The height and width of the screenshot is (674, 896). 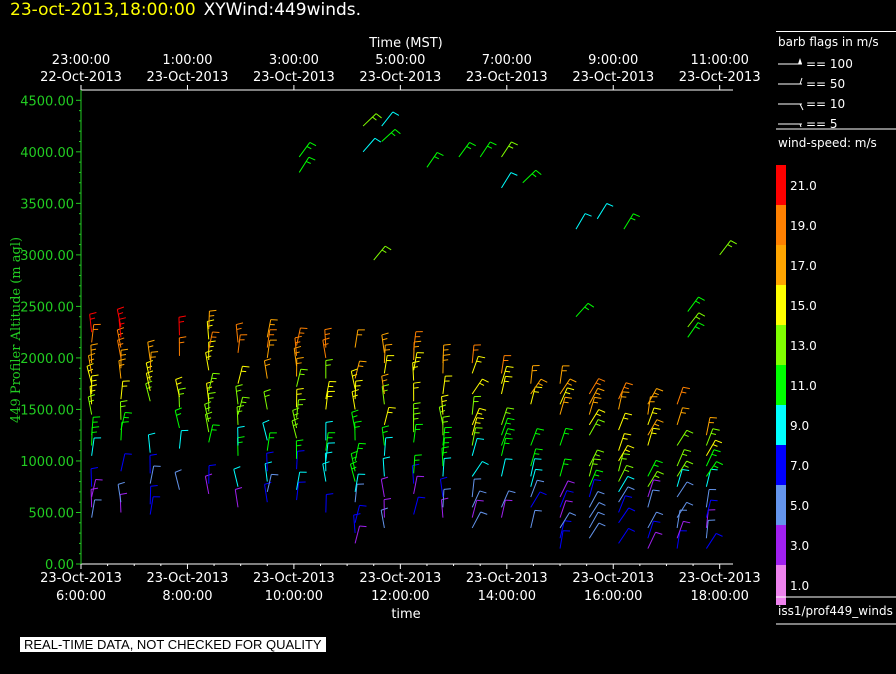 I want to click on x2-tick-date: 23-Oct-2013, so click(x=188, y=77).